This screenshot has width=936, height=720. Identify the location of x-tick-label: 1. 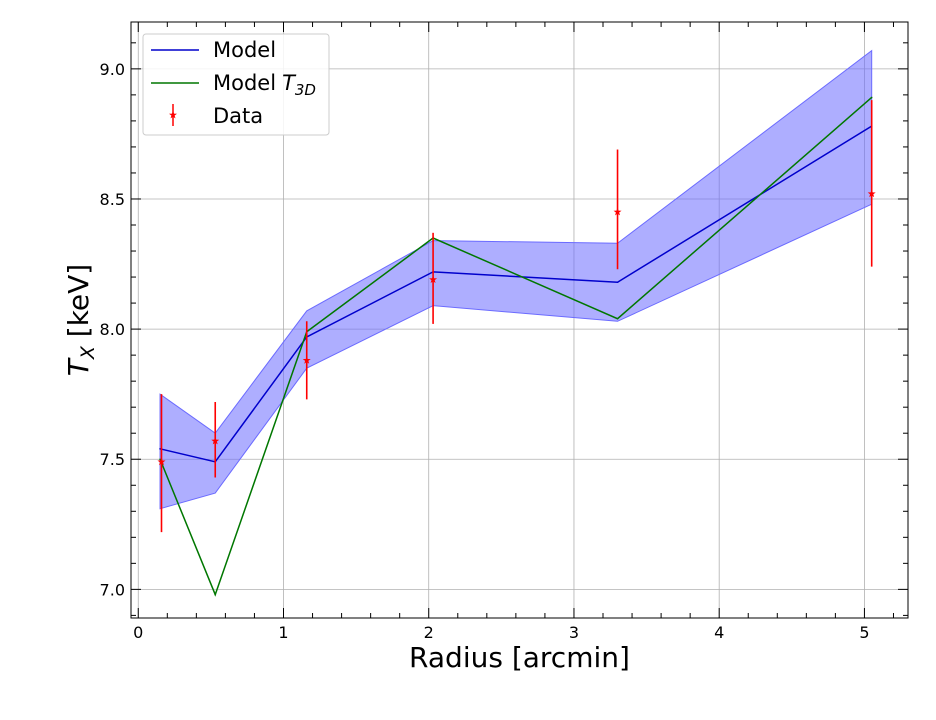
(283, 632).